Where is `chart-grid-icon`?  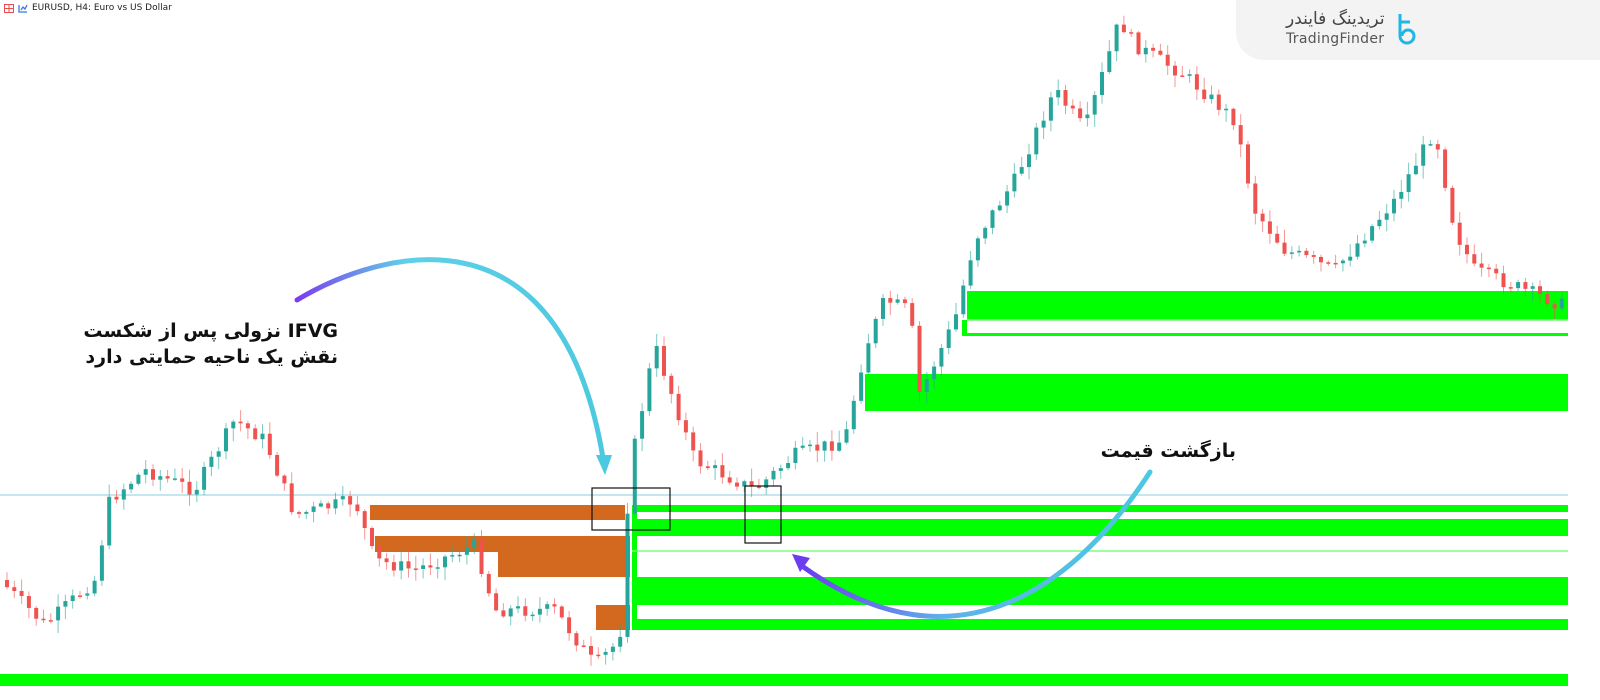 chart-grid-icon is located at coordinates (9, 8).